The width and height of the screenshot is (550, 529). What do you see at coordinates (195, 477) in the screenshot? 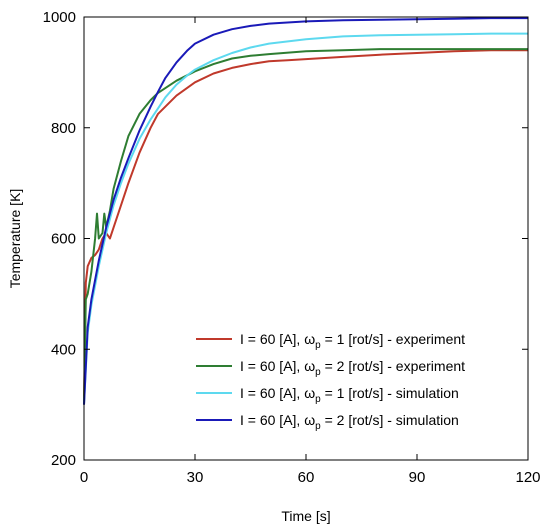
I see `x-tick-label: 30` at bounding box center [195, 477].